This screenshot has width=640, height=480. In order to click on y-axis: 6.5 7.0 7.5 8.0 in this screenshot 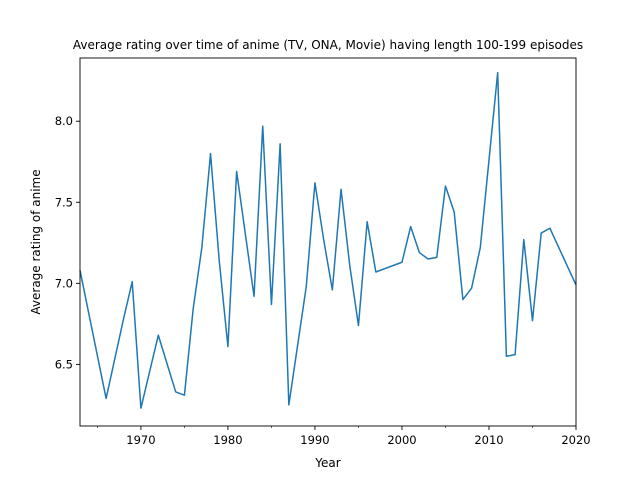, I will do `click(67, 242)`.